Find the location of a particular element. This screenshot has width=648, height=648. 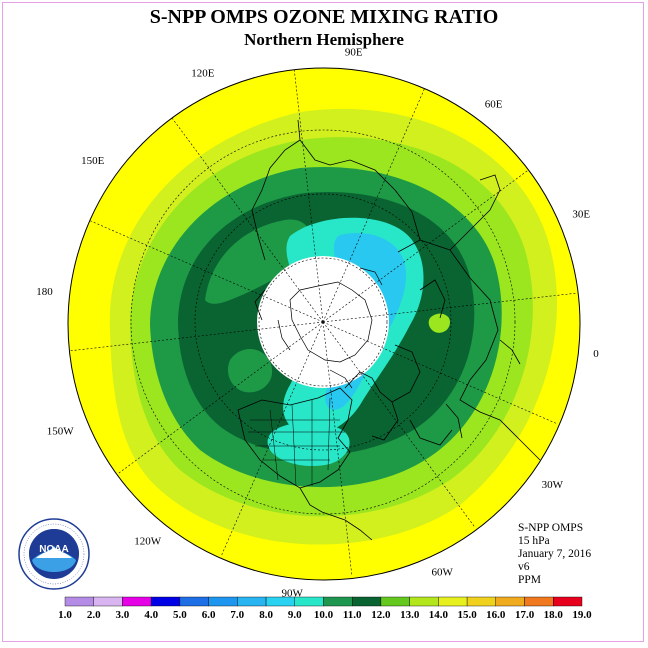

longitude-label: 90E is located at coordinates (354, 53).